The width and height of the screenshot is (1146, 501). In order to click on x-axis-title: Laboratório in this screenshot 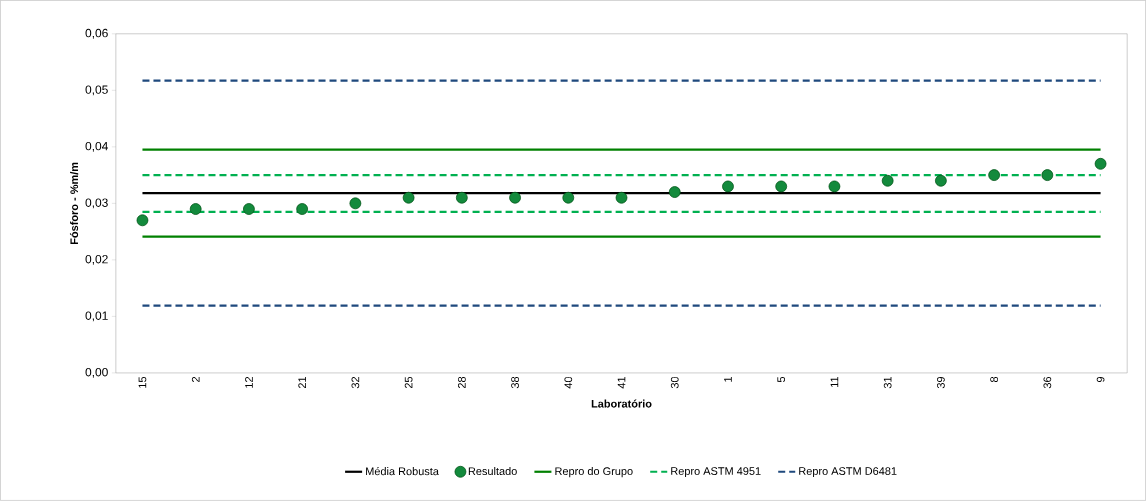, I will do `click(621, 403)`.